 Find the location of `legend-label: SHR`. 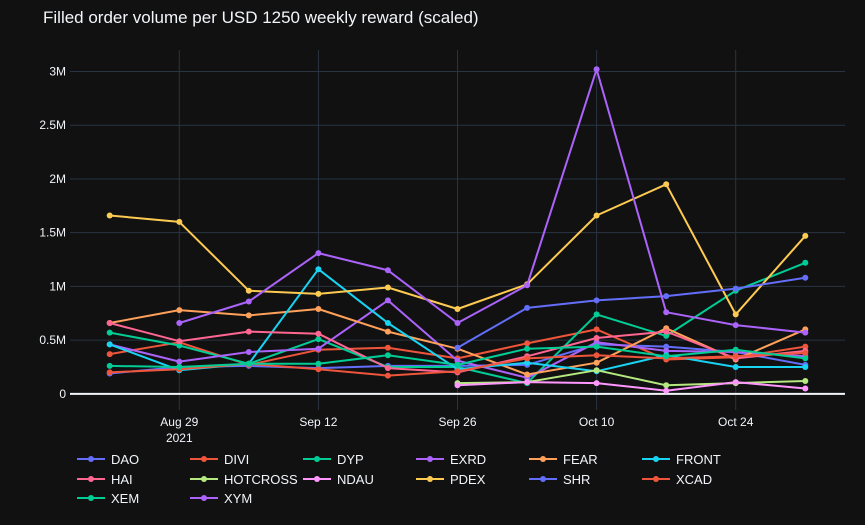

legend-label: SHR is located at coordinates (577, 479).